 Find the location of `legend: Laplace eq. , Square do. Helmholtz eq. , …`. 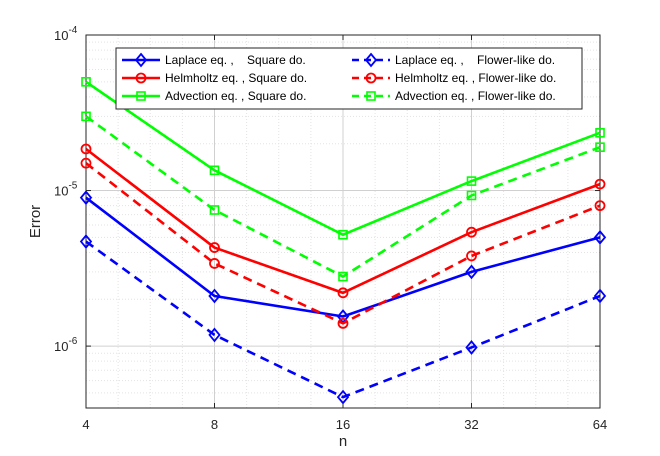

legend: Laplace eq. , Square do. Helmholtz eq. , … is located at coordinates (349, 78).